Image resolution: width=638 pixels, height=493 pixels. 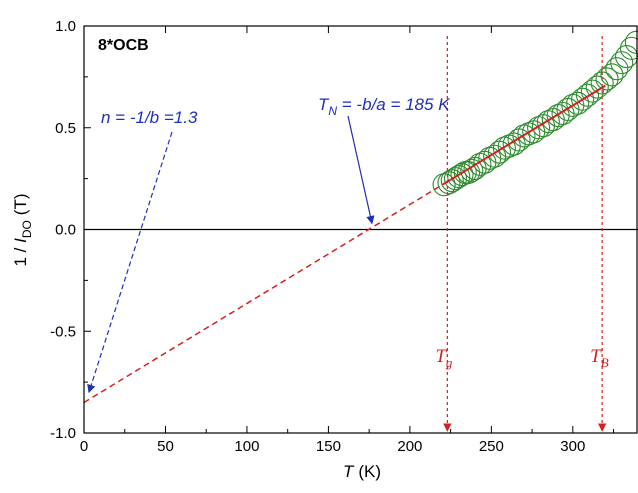 What do you see at coordinates (361, 170) in the screenshot?
I see `tn-arrow` at bounding box center [361, 170].